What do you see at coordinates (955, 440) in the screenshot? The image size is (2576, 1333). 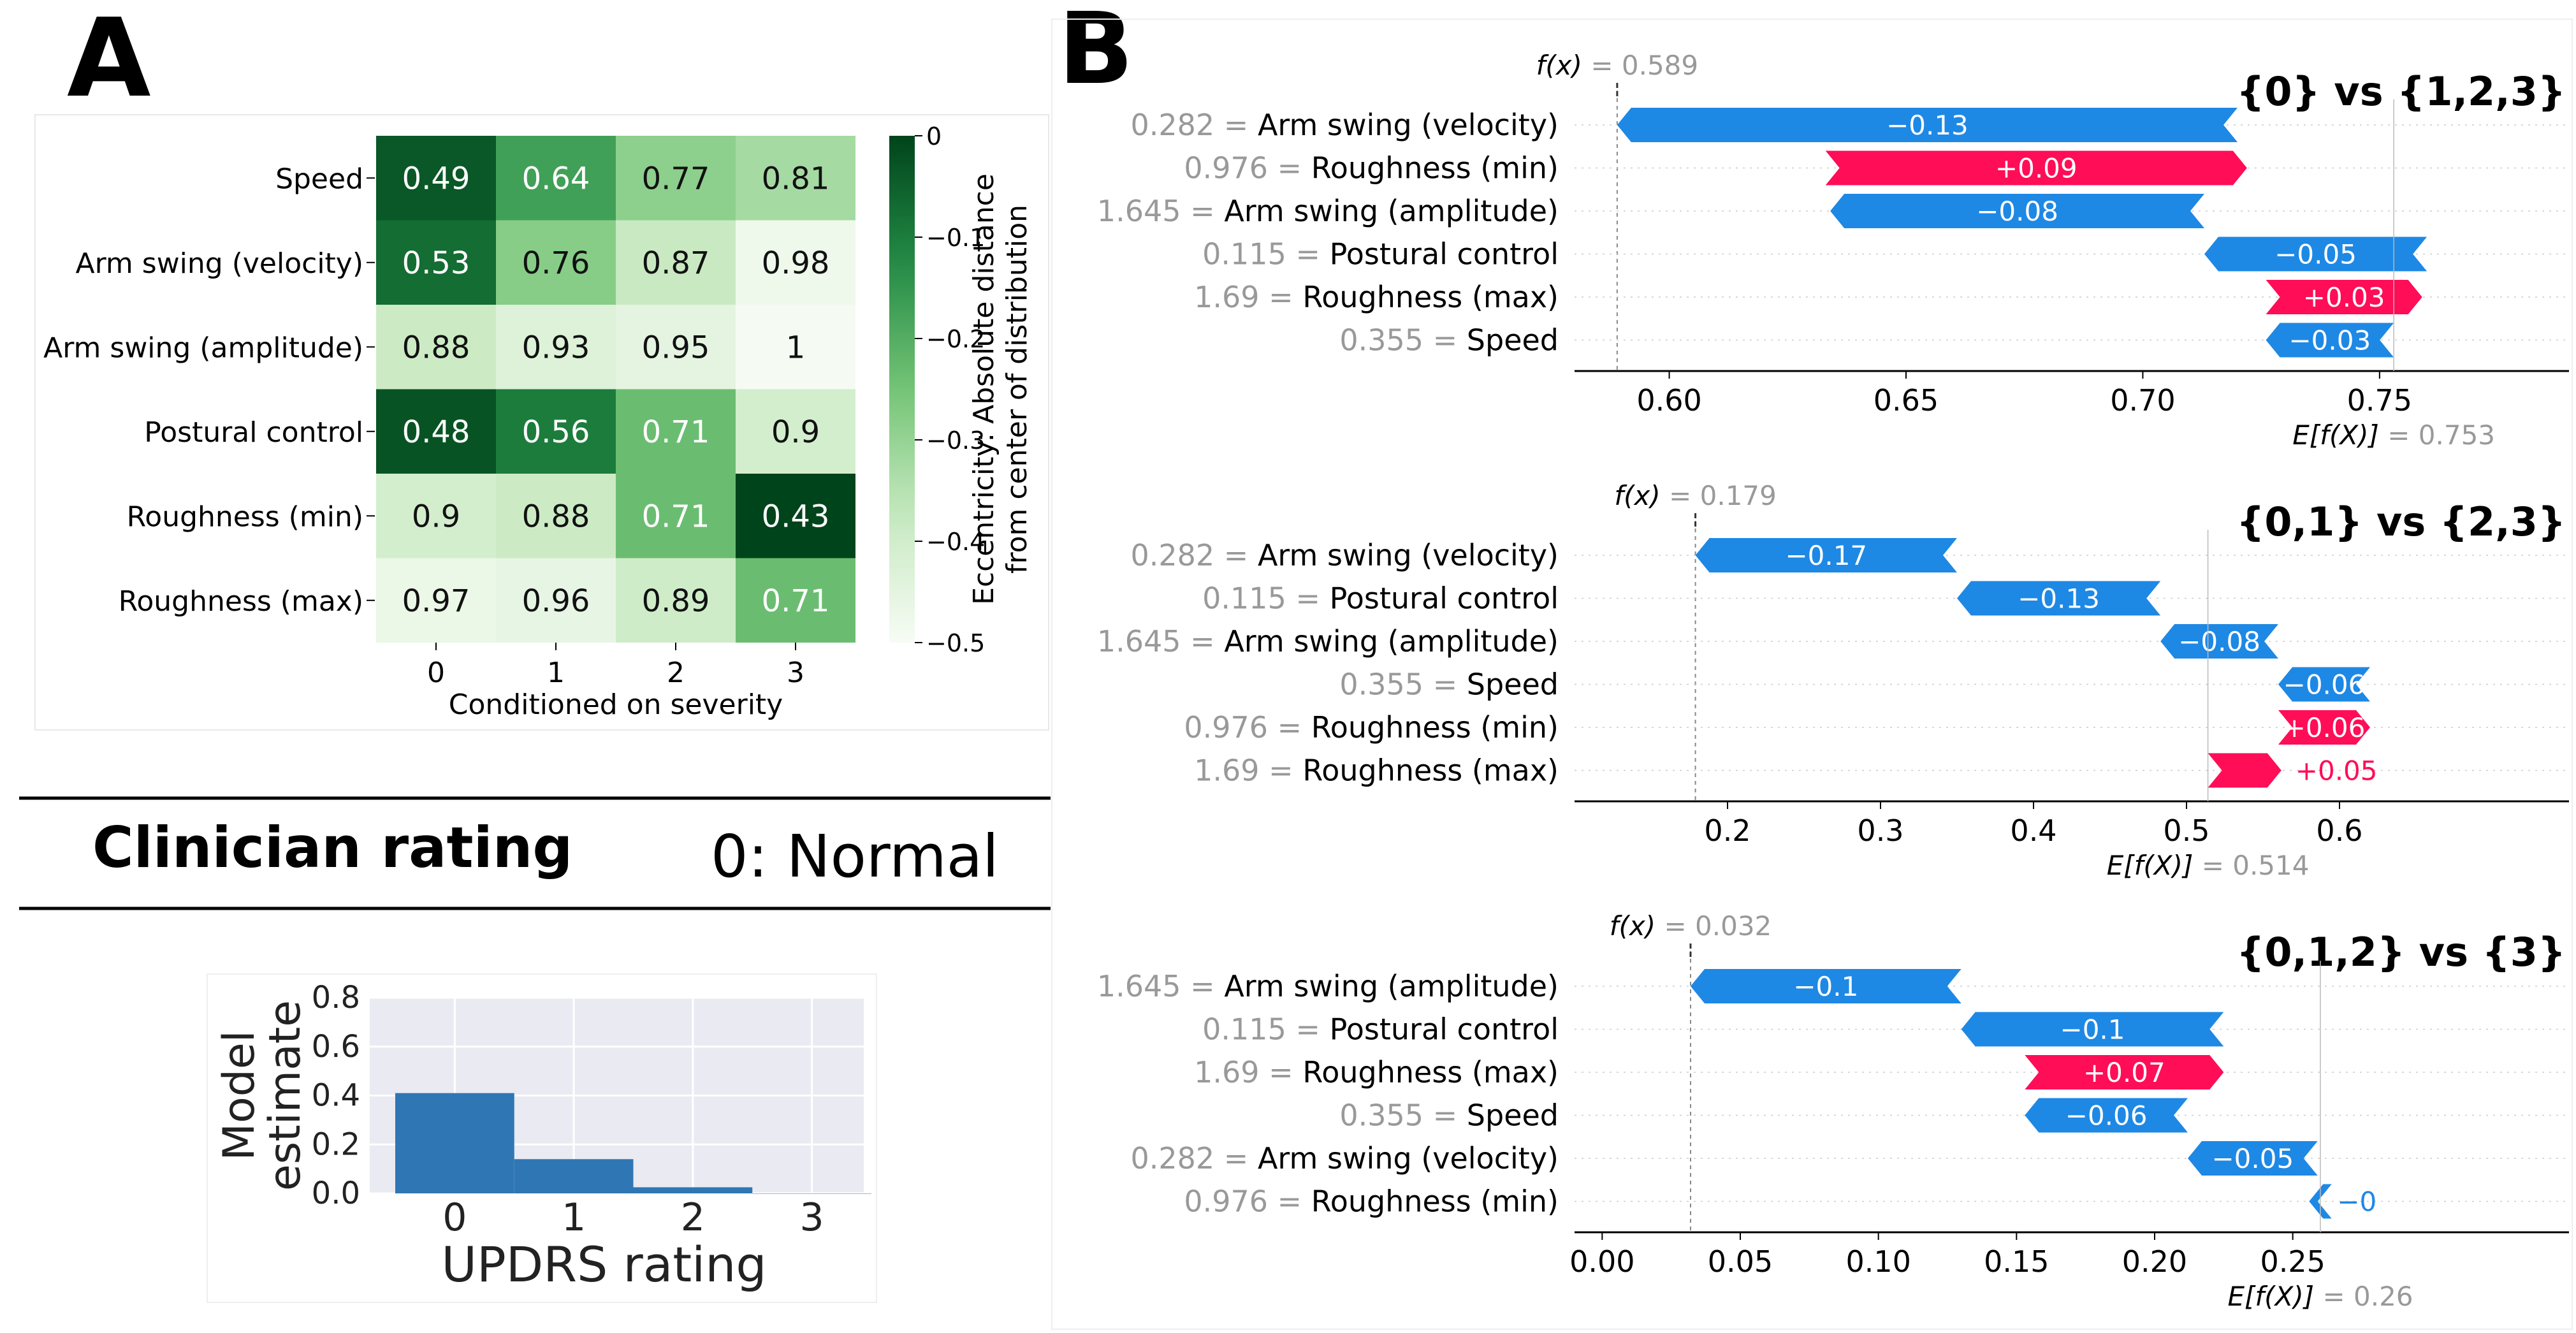 I see `colorbar-tick-label: −0.3` at bounding box center [955, 440].